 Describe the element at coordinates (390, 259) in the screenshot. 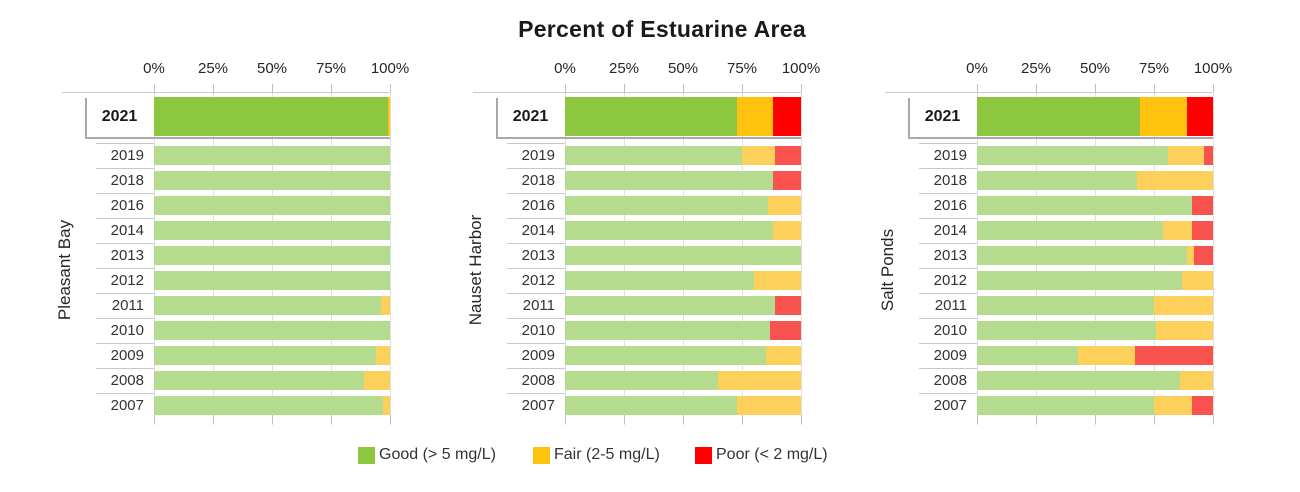

I see `gridline` at that location.